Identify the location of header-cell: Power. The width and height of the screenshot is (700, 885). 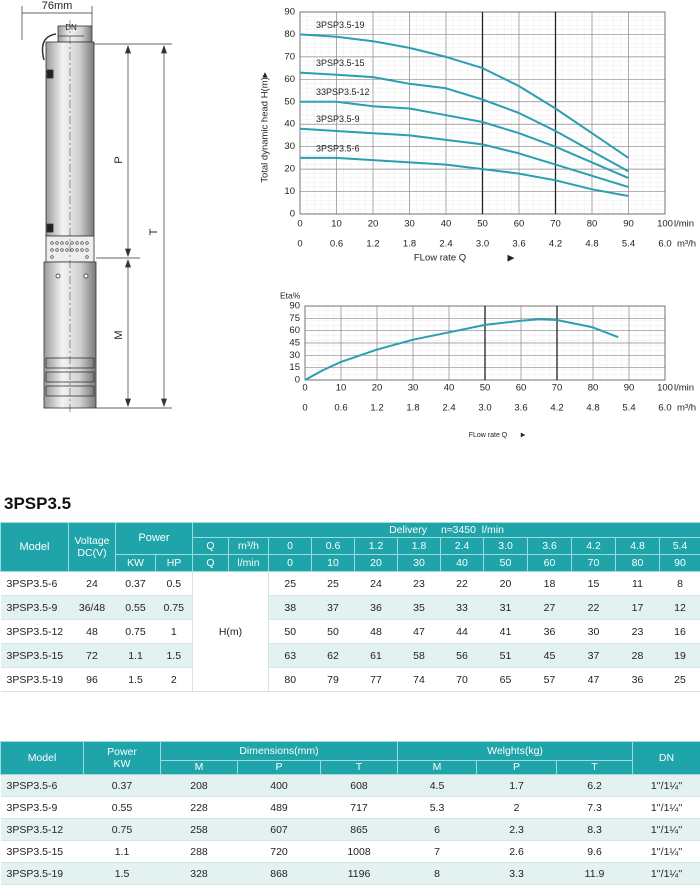
(154, 539).